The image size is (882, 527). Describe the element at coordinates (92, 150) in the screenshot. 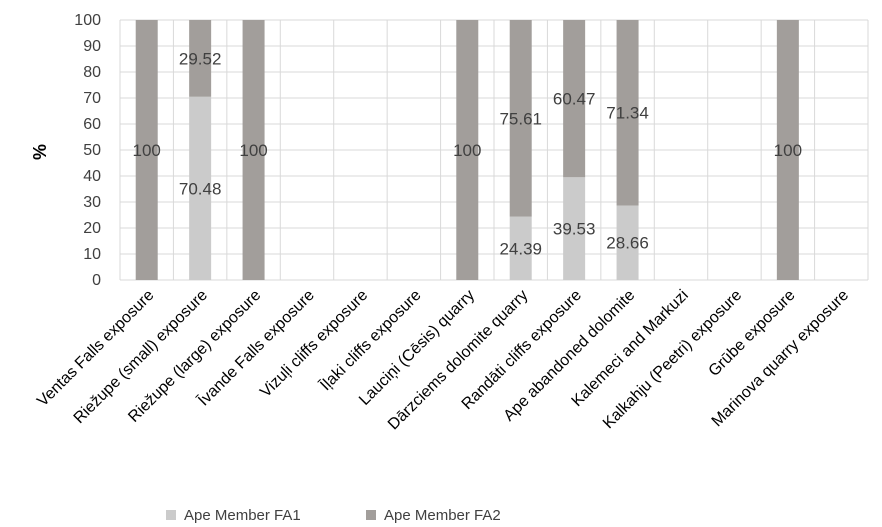

I see `y-tick-label: 50` at that location.